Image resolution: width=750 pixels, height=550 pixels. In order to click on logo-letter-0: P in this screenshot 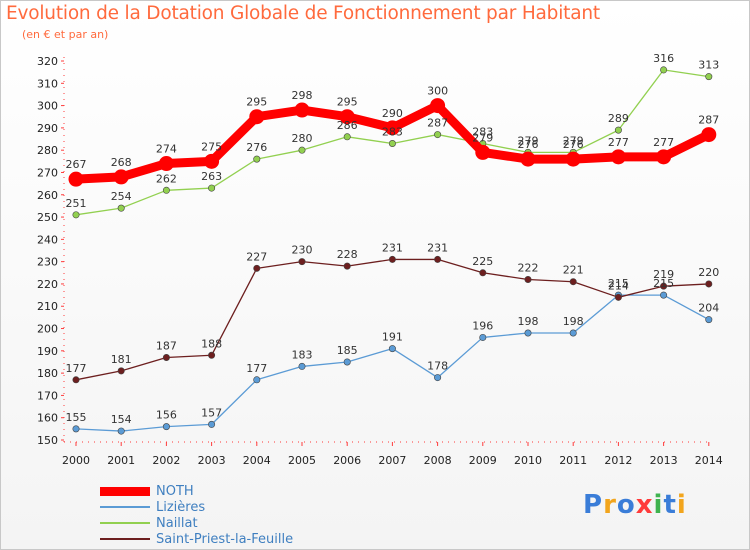, I will do `click(593, 505)`.